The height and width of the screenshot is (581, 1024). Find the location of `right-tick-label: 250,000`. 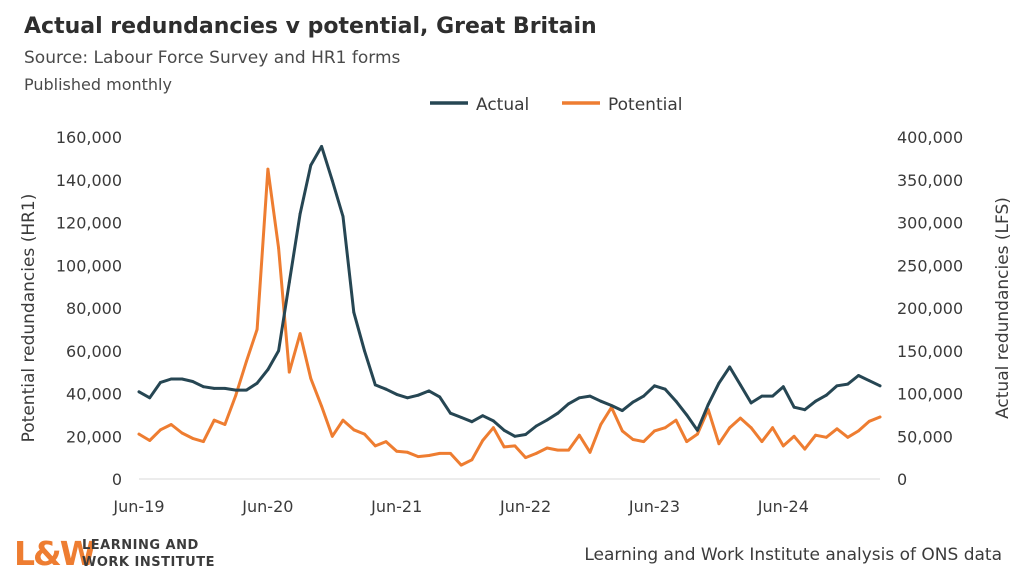

right-tick-label: 250,000 is located at coordinates (930, 265).